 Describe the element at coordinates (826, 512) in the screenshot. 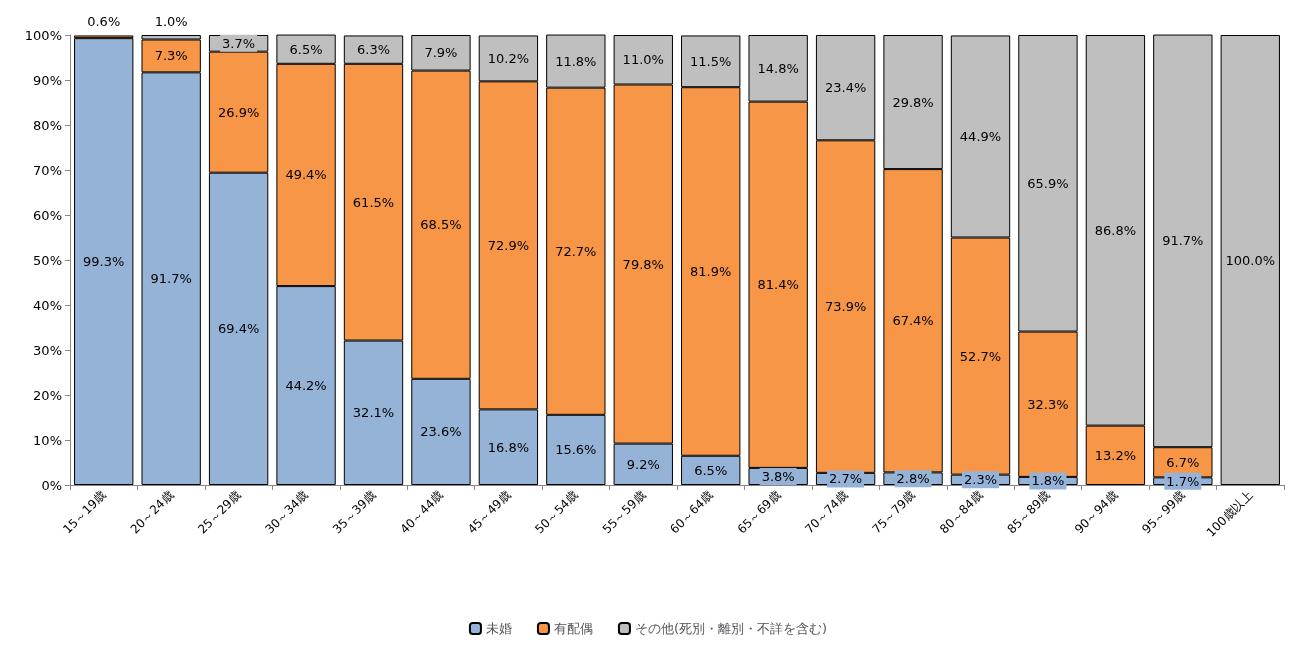

I see `x-tick-label: 70～74歳` at that location.